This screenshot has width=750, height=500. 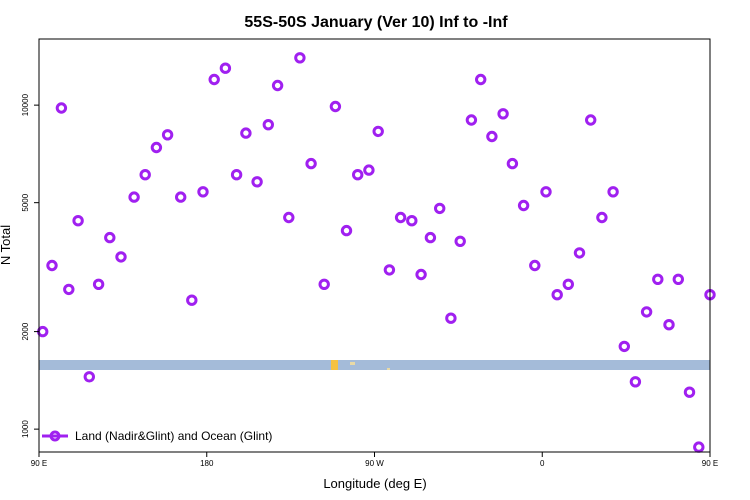 I want to click on y-axis-label: N Total, so click(x=6, y=245).